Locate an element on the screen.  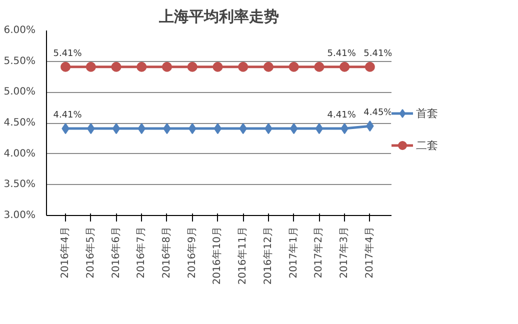
x-tick-label: 2016年9月 is located at coordinates (192, 252).